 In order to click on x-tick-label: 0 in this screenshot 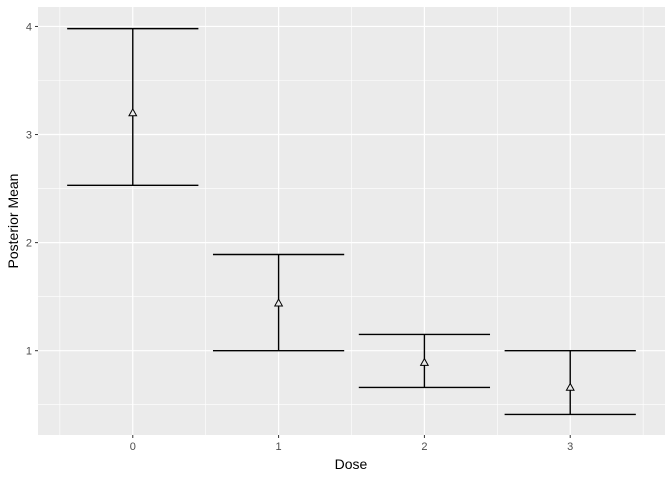, I will do `click(133, 447)`.